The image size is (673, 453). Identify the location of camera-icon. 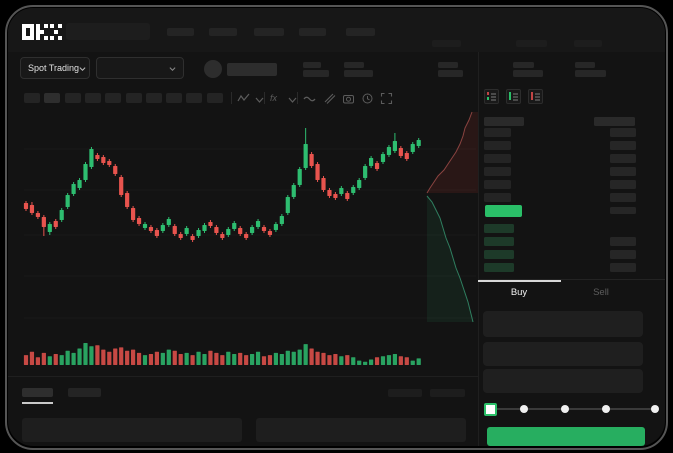
(348, 98).